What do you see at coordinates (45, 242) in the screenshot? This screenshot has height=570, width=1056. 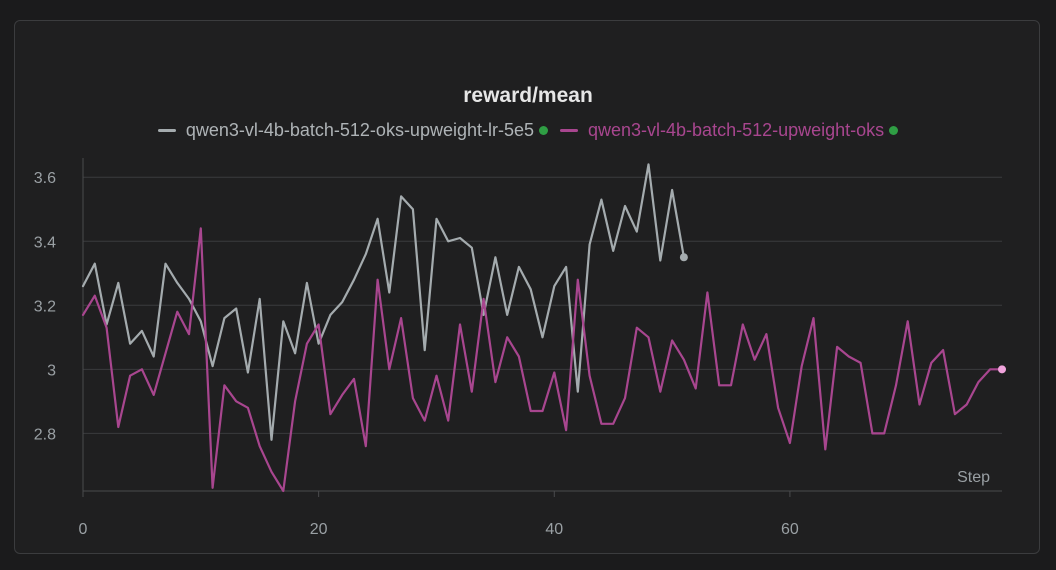 I see `y-tick-label: 3.4` at bounding box center [45, 242].